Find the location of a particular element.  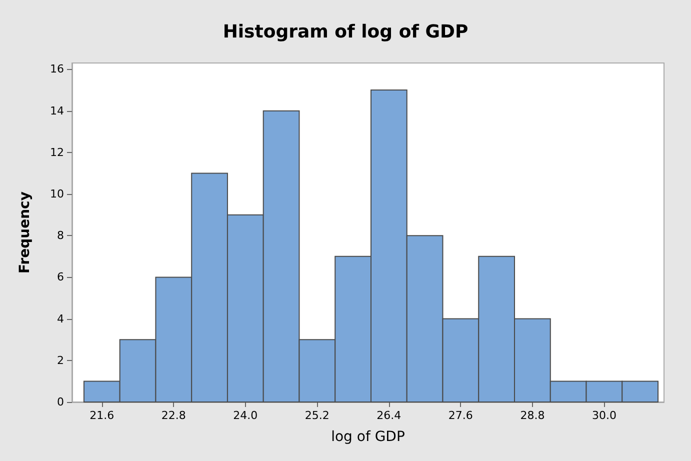

y-tick-label: 14 is located at coordinates (57, 111).